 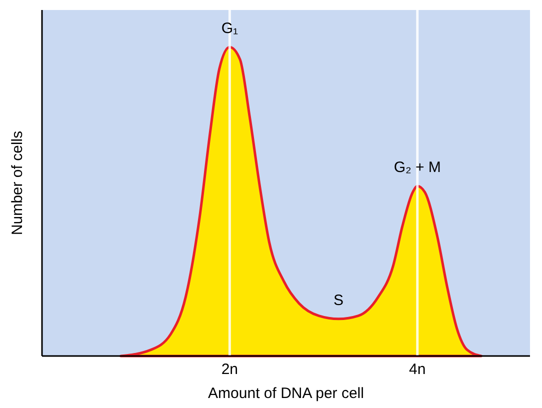 I want to click on x-axis-title: Amount of DNA per cell, so click(x=286, y=393).